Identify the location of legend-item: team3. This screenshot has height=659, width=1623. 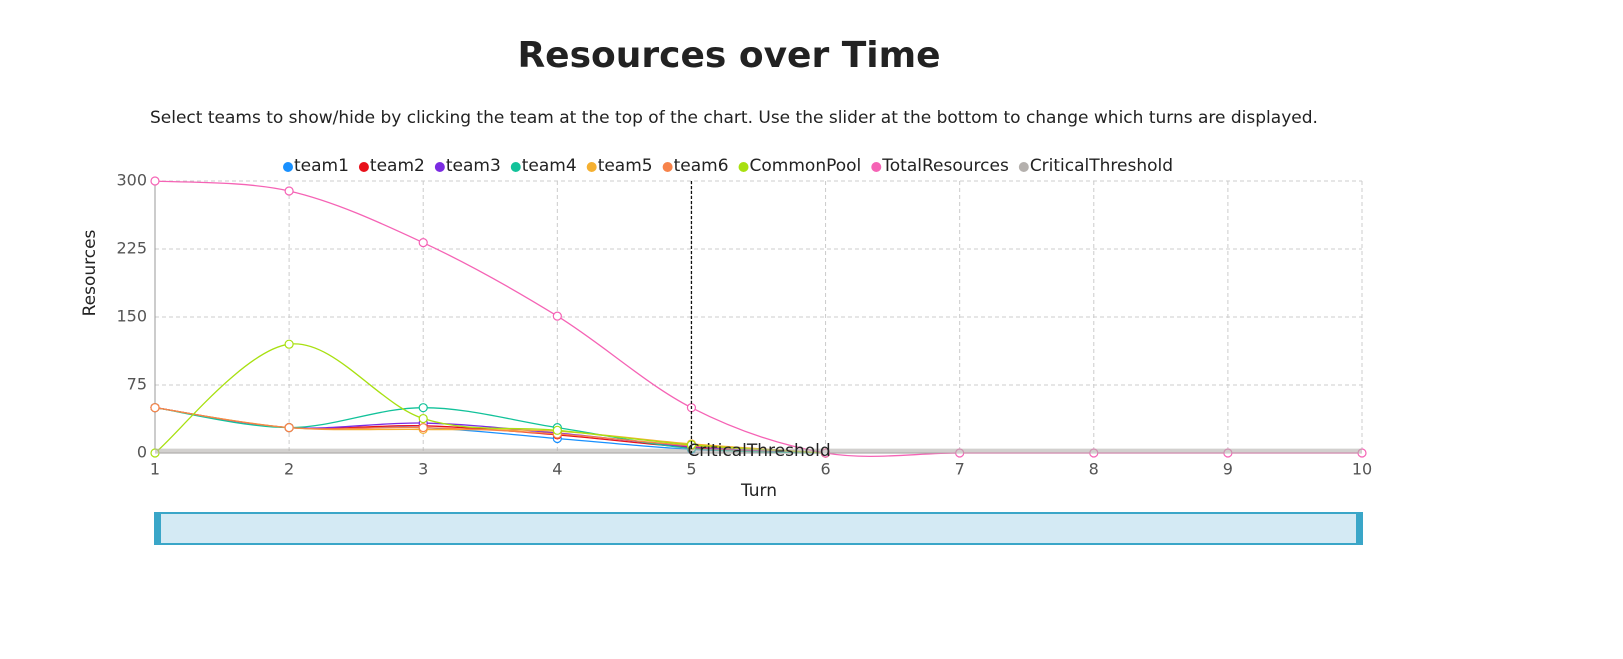
(467, 166).